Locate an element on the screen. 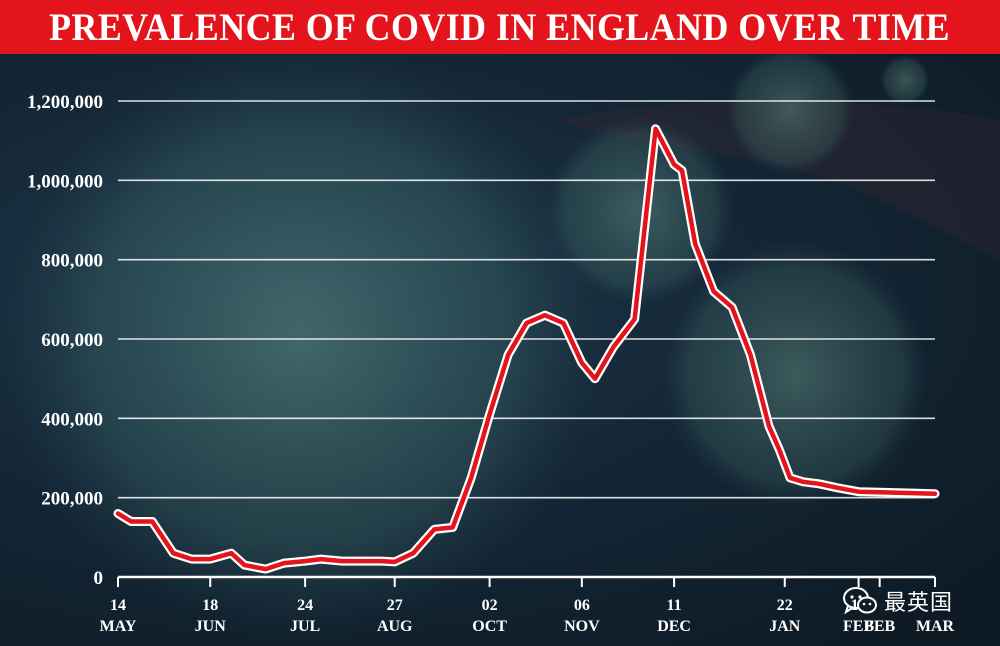  y-tick-label: 600,000 is located at coordinates (72, 340).